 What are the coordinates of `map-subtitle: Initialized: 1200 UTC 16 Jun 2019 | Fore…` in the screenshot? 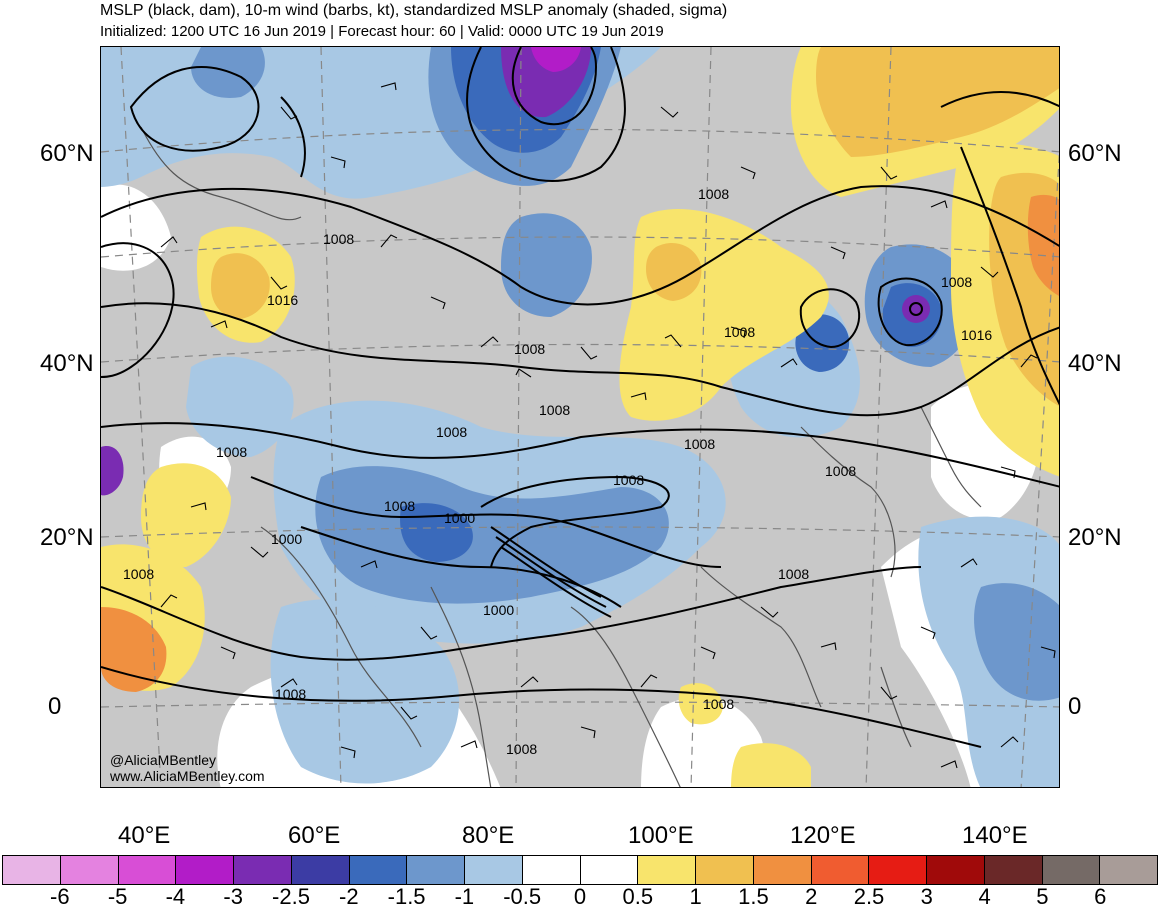 It's located at (382, 31).